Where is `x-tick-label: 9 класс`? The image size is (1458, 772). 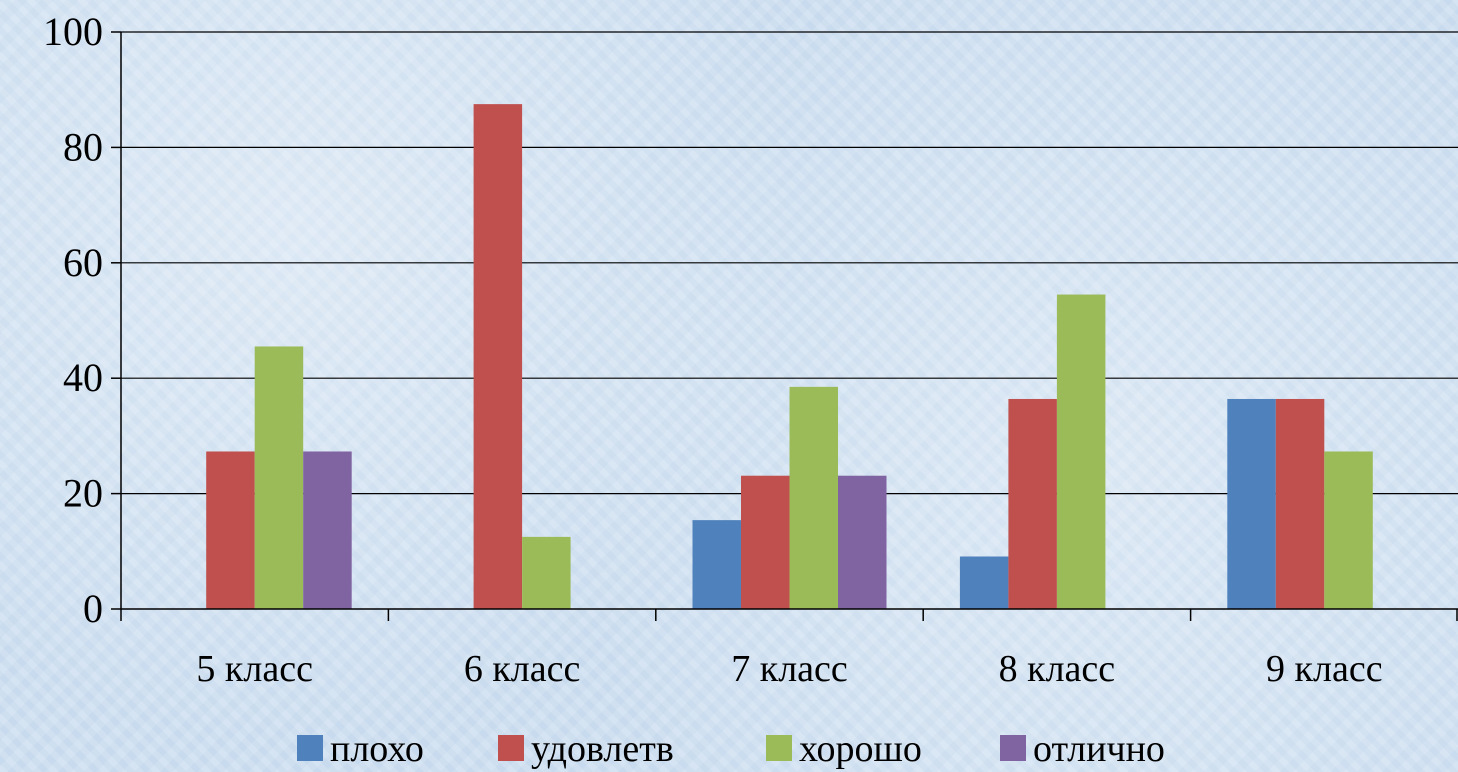
x-tick-label: 9 класс is located at coordinates (1324, 669).